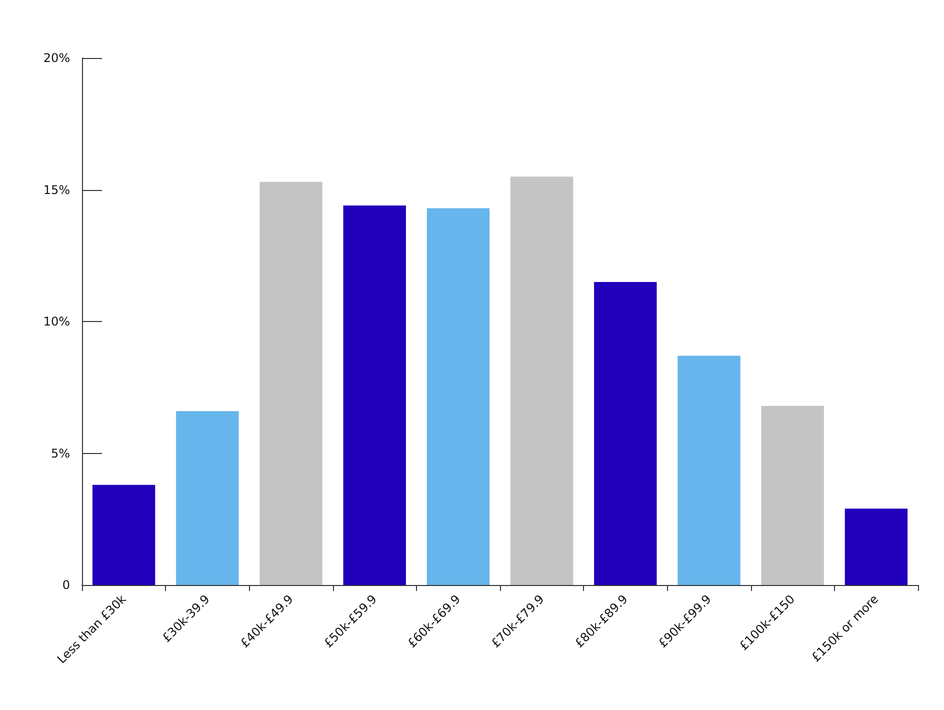 This screenshot has width=944, height=710. I want to click on y-tick-label: 20%, so click(56, 58).